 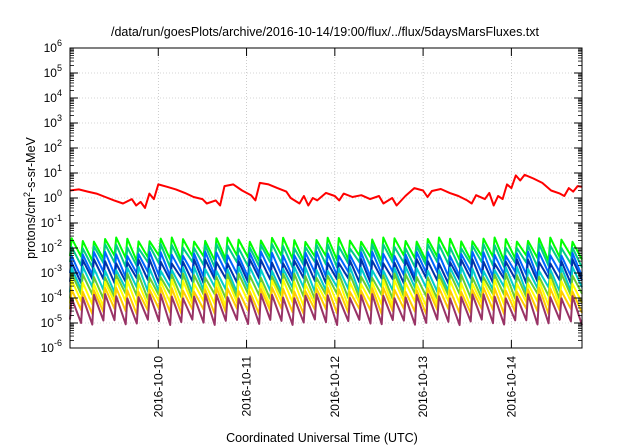 I want to click on y-tick-exponent: 5, so click(x=59, y=68).